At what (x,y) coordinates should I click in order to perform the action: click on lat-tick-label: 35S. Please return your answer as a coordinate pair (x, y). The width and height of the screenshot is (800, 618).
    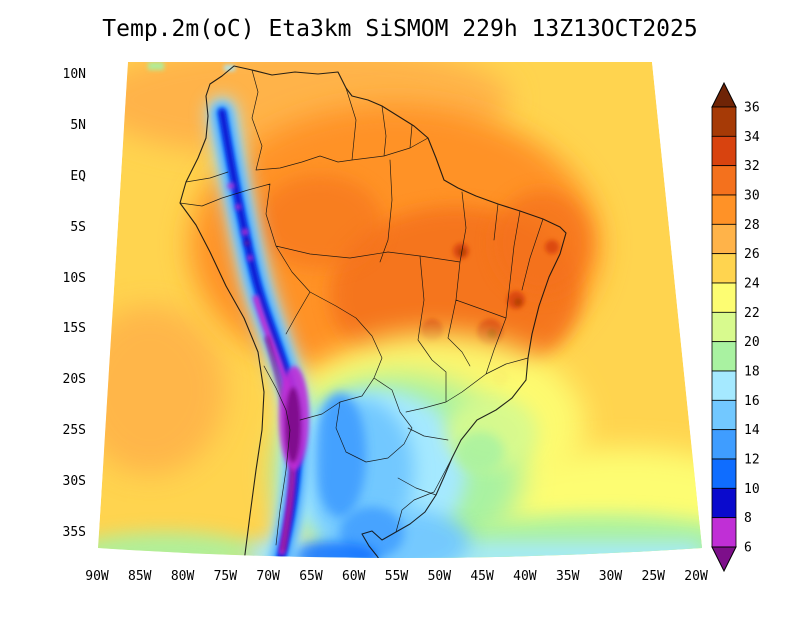
    Looking at the image, I should click on (74, 532).